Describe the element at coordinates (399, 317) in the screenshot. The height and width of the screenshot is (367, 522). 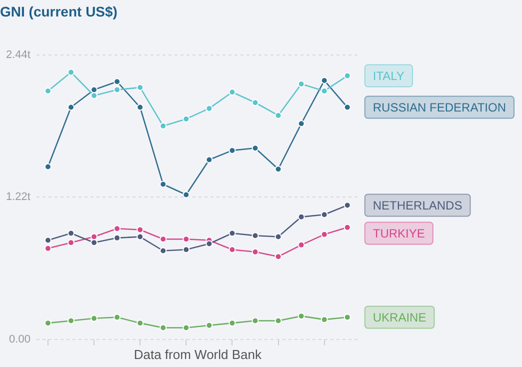
I see `series-label: UKRAINE` at that location.